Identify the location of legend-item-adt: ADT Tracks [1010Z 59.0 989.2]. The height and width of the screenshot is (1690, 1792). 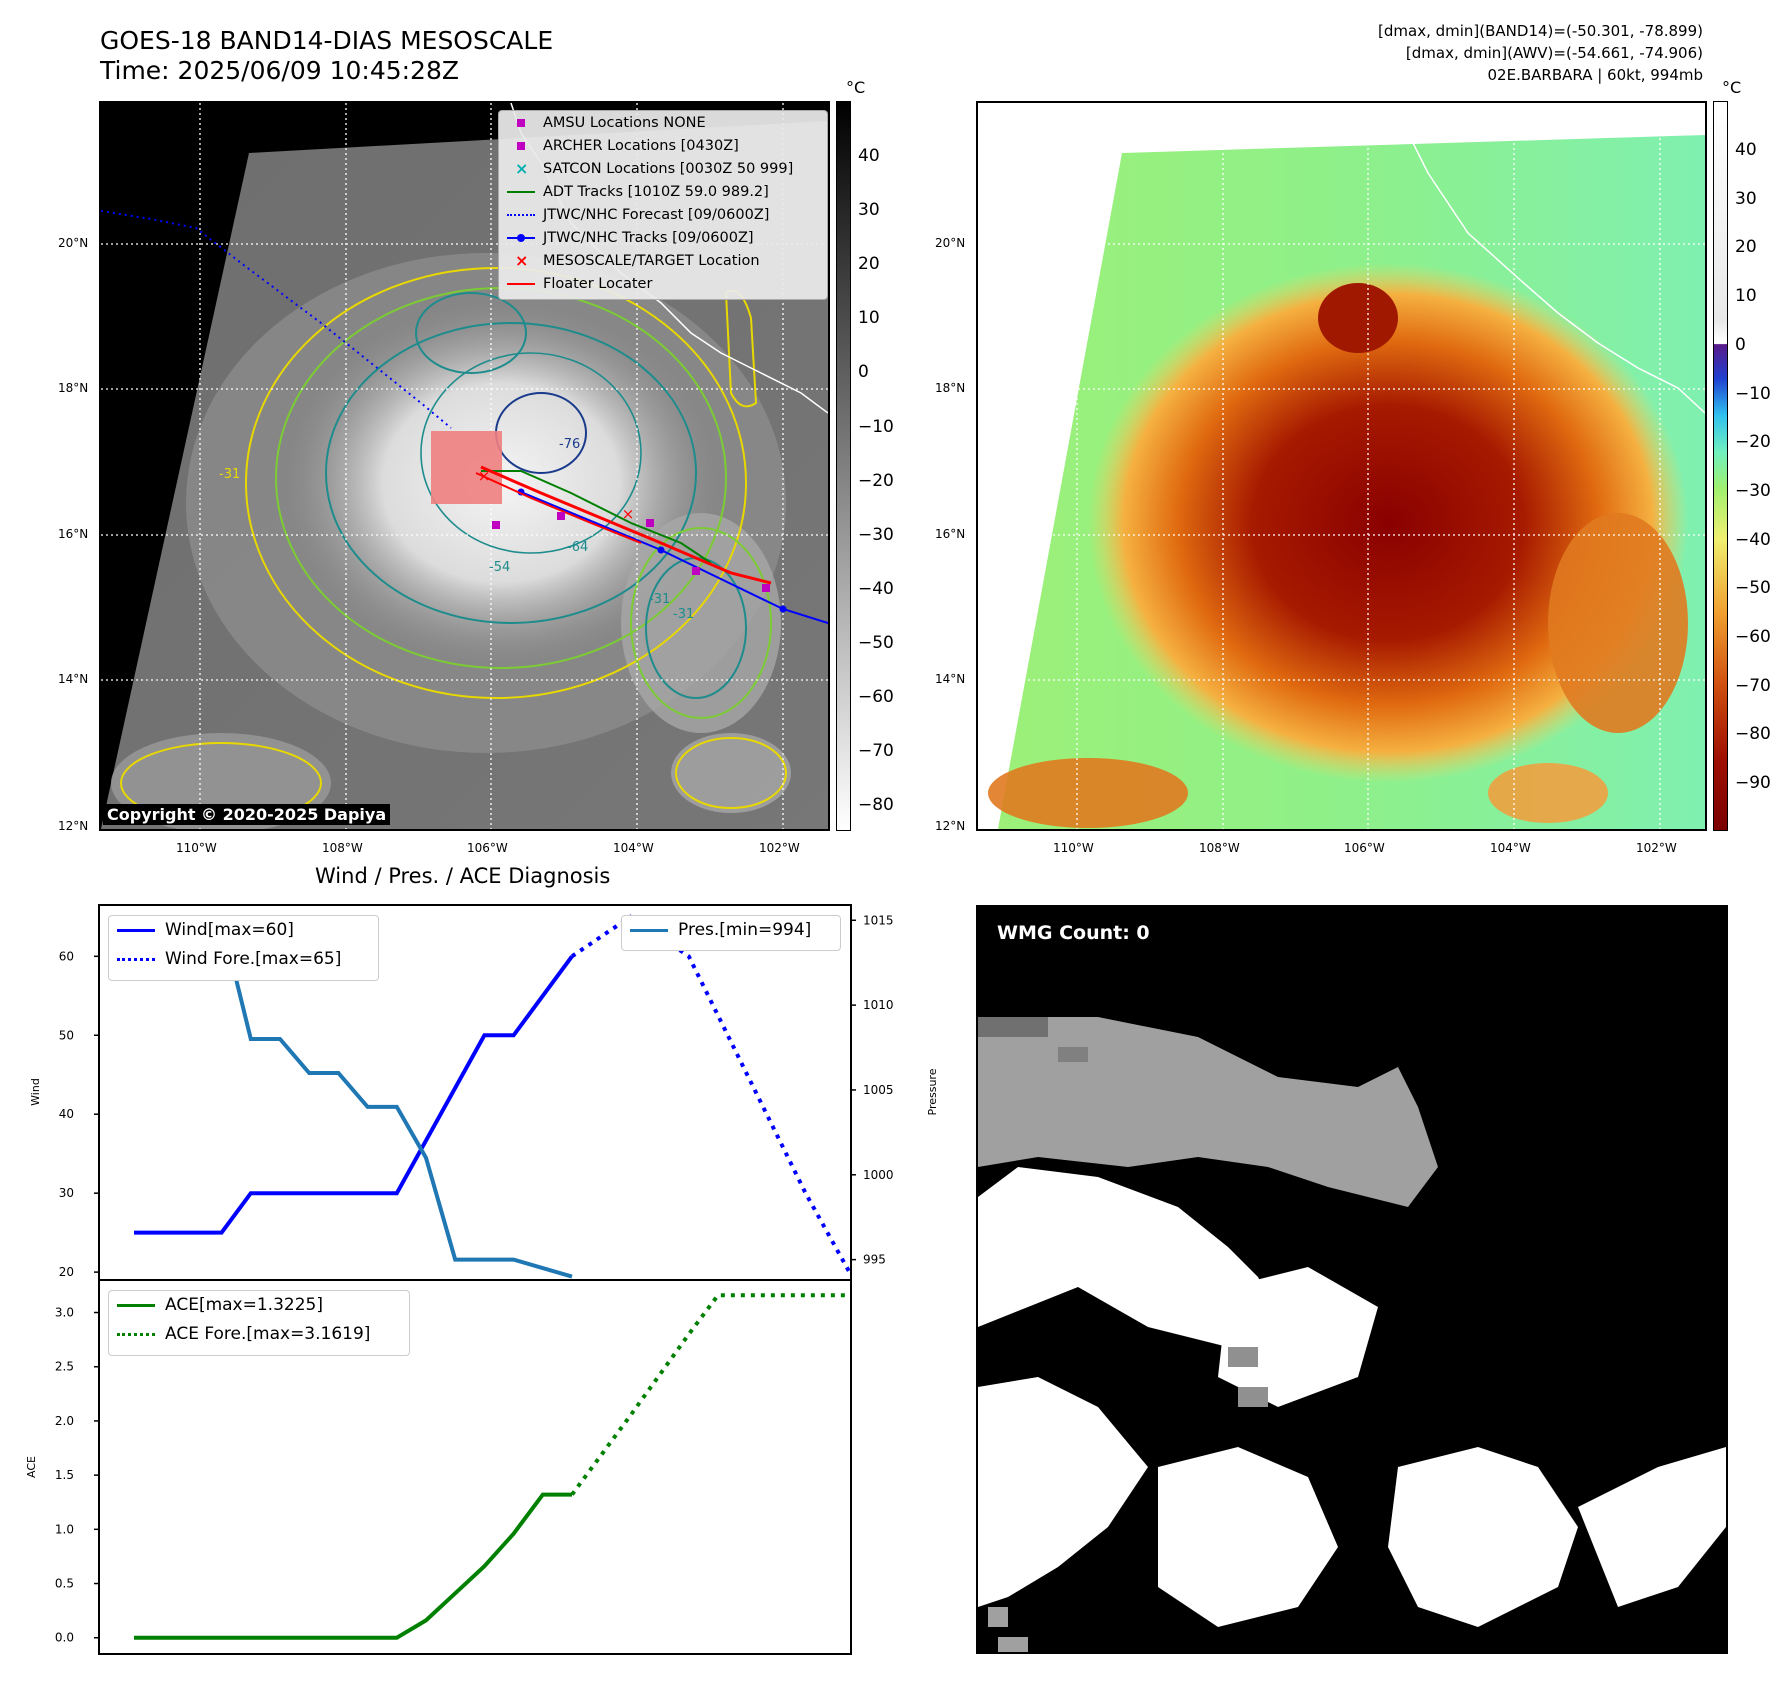
(638, 192).